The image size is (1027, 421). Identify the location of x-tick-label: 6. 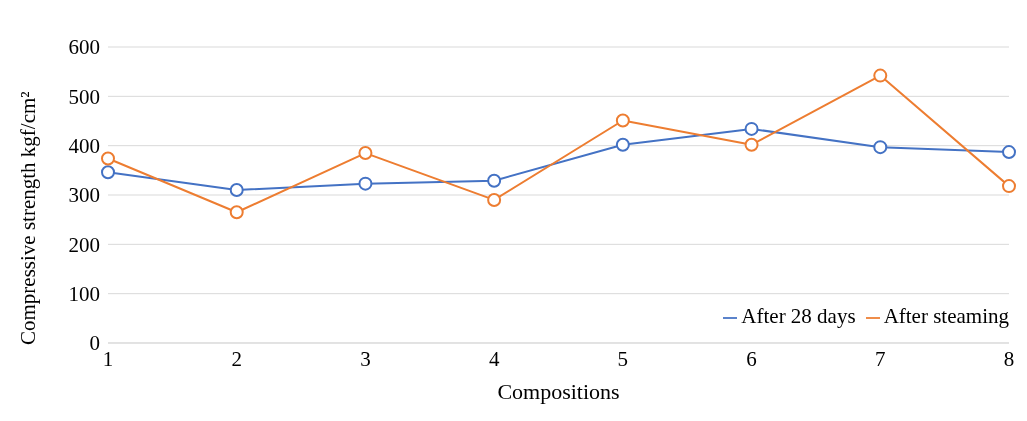
(751, 358).